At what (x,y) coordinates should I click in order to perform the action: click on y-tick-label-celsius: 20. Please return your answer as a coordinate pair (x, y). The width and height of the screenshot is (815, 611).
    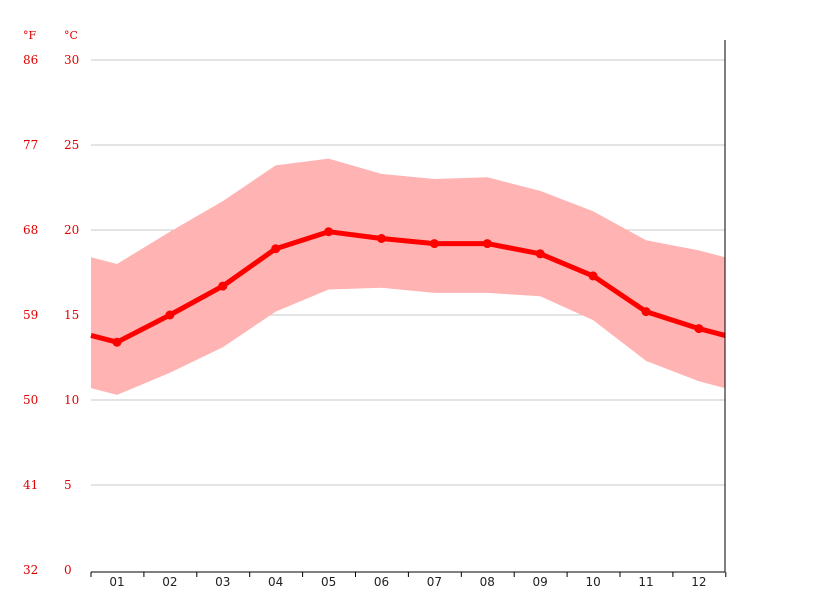
    Looking at the image, I should click on (71, 230).